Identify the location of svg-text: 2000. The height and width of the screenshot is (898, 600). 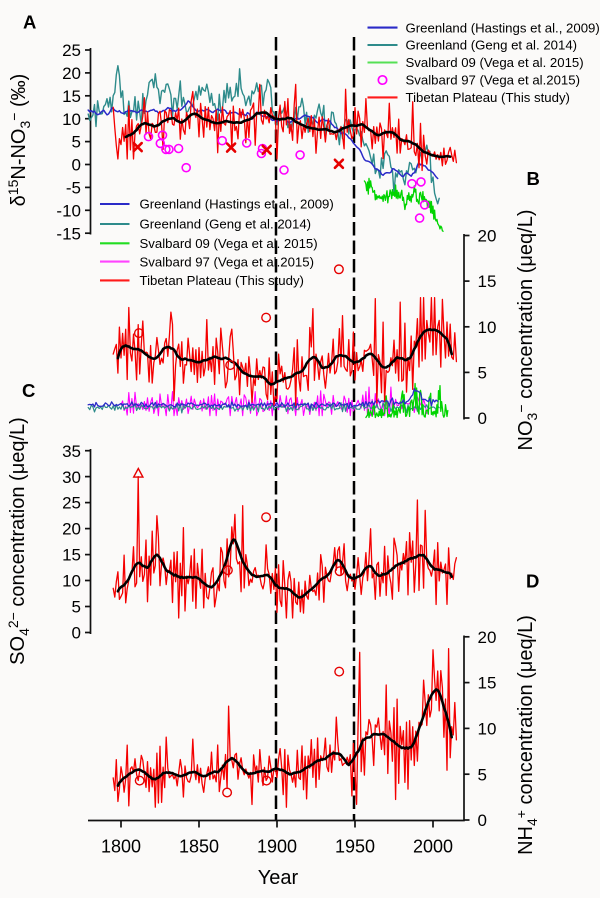
(433, 847).